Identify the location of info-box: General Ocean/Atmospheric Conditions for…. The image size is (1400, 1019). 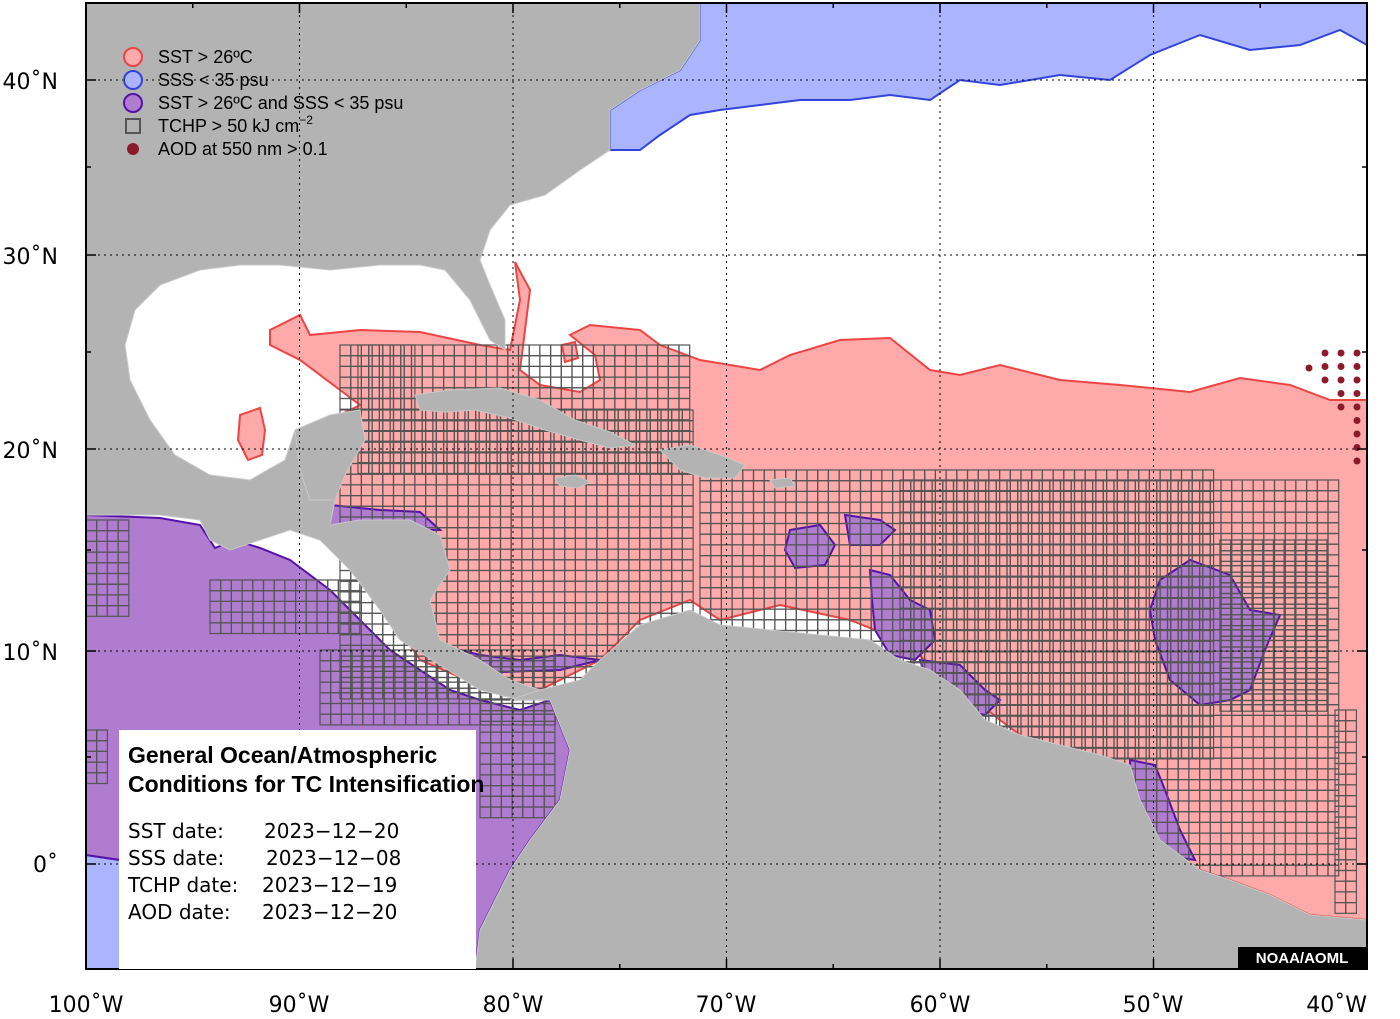
(301, 849).